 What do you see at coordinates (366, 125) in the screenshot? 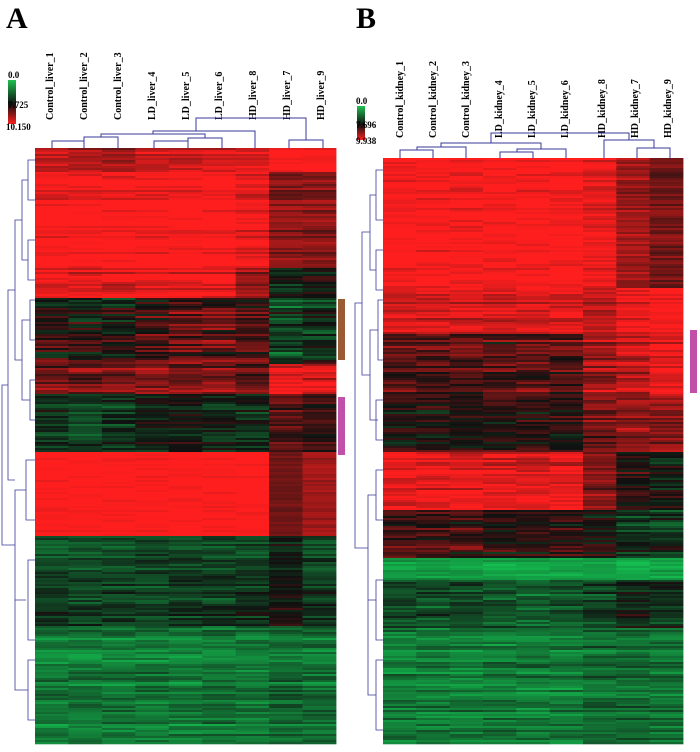
I see `panel-b-legend-mid: 7.696` at bounding box center [366, 125].